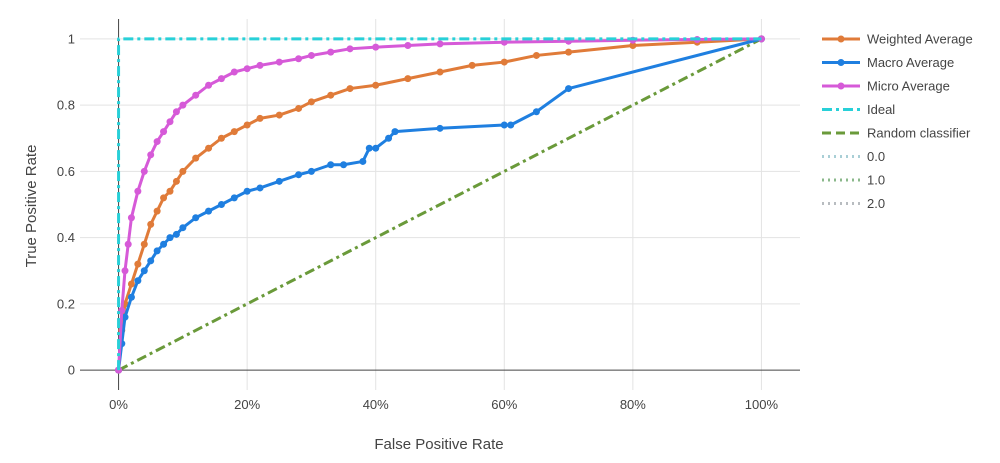 This screenshot has height=463, width=1000. Describe the element at coordinates (762, 404) in the screenshot. I see `x-tick-label: 100%` at that location.